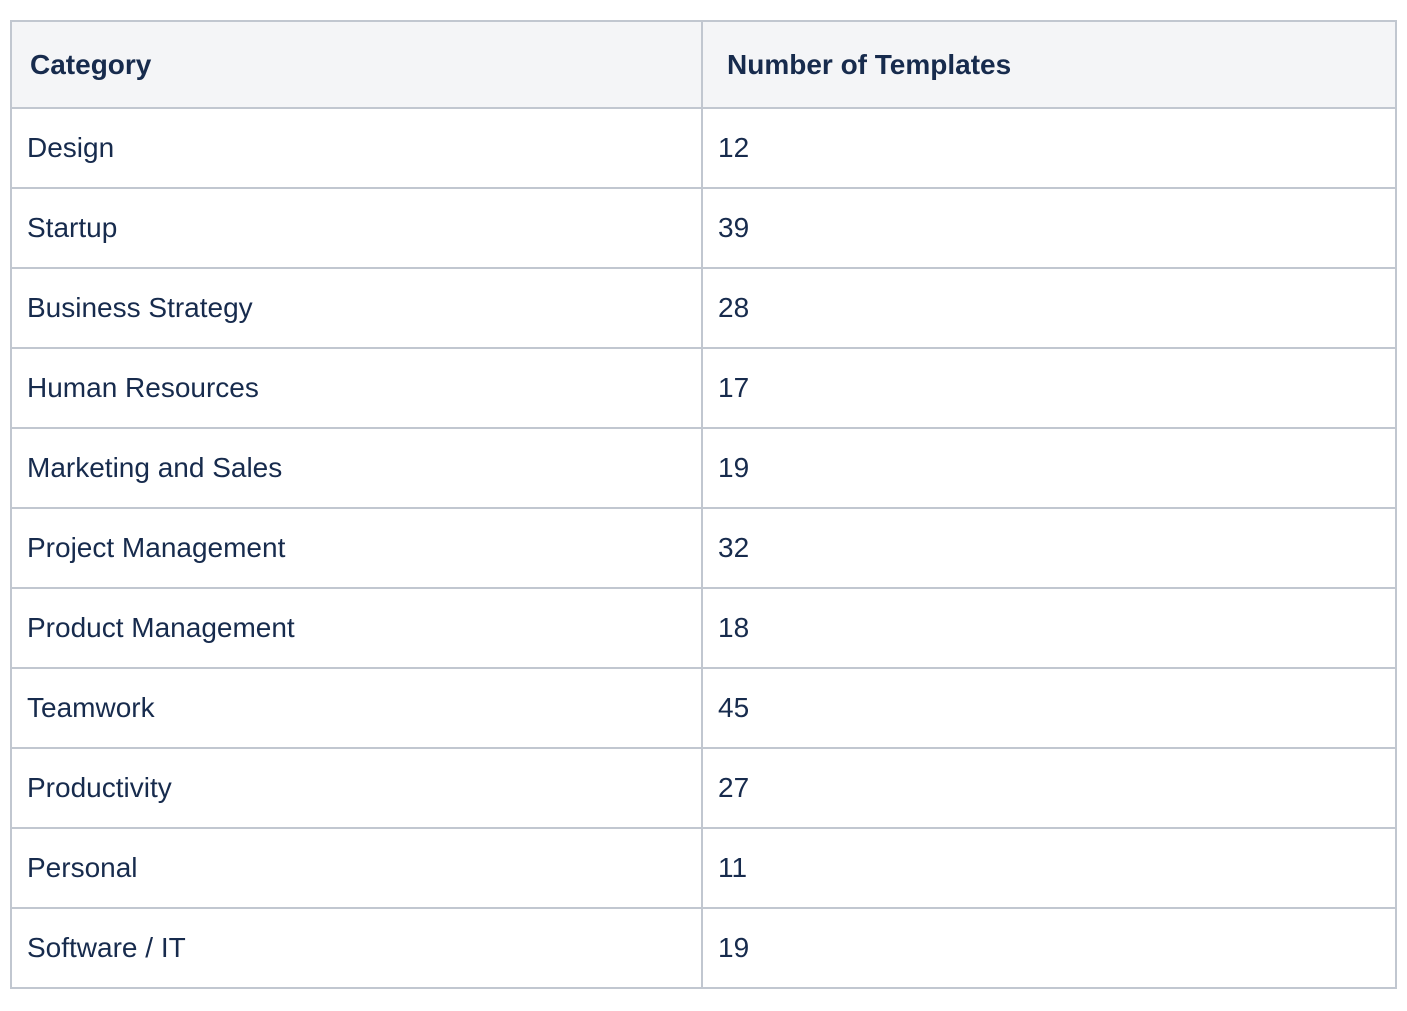  I want to click on count-cell: 17, so click(1049, 388).